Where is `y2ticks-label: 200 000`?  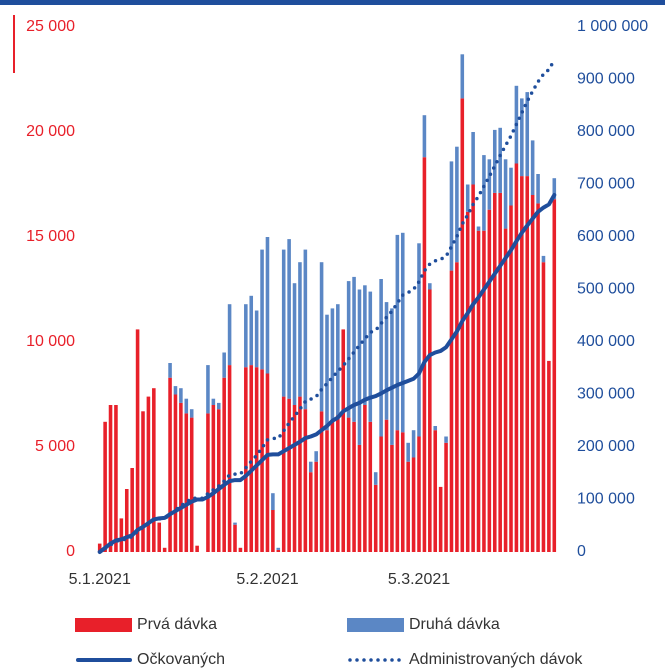
y2ticks-label: 200 000 is located at coordinates (606, 446).